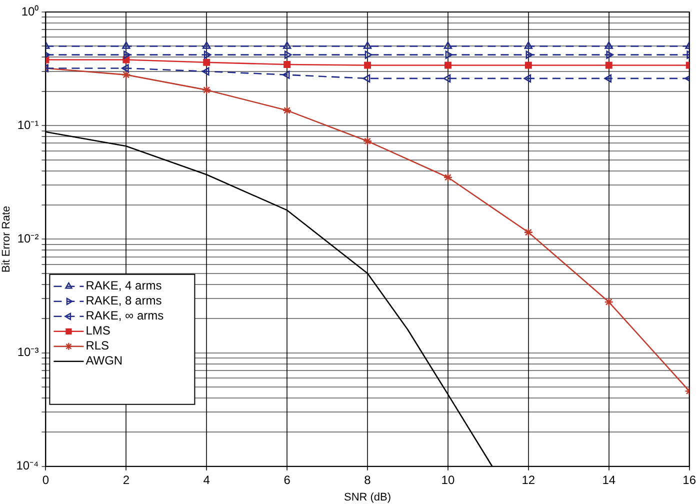 This screenshot has width=699, height=504. What do you see at coordinates (287, 479) in the screenshot?
I see `x-tick-label: 6` at bounding box center [287, 479].